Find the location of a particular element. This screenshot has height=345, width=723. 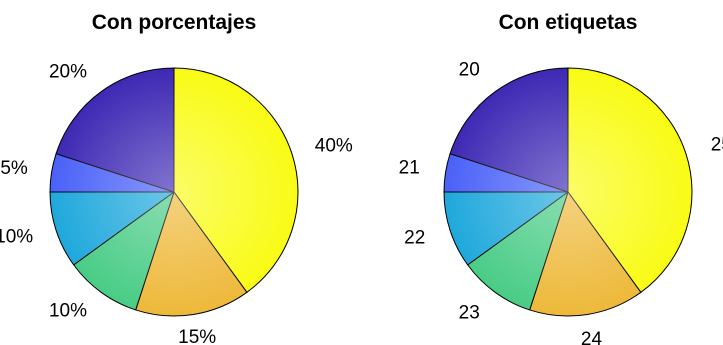

slice-label: 15% is located at coordinates (197, 336).